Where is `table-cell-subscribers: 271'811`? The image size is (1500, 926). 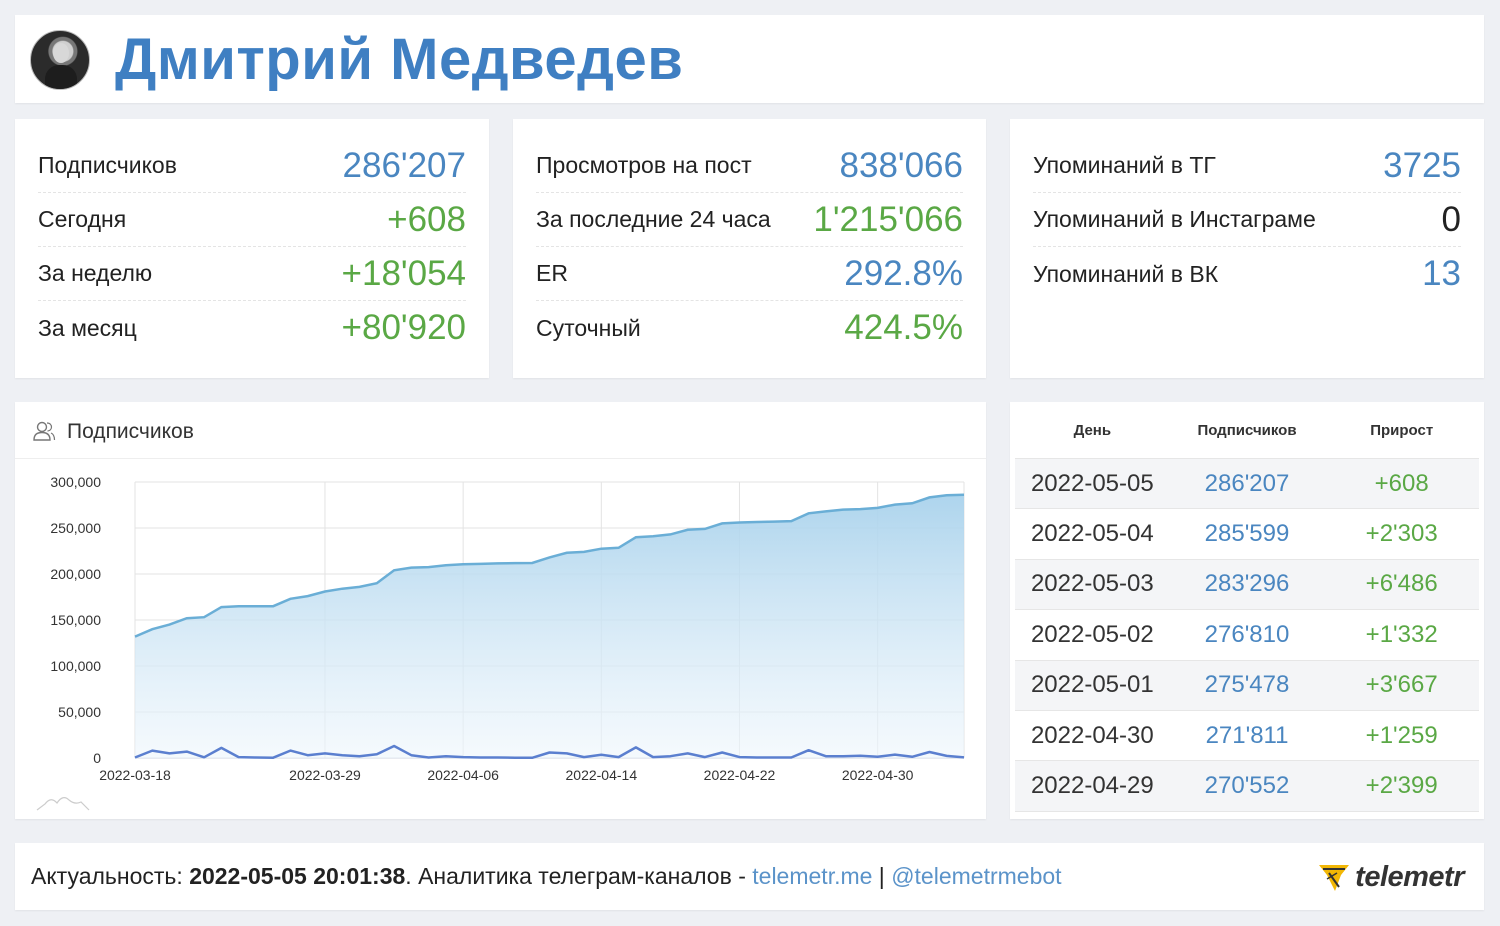
table-cell-subscribers: 271'811 is located at coordinates (1247, 735).